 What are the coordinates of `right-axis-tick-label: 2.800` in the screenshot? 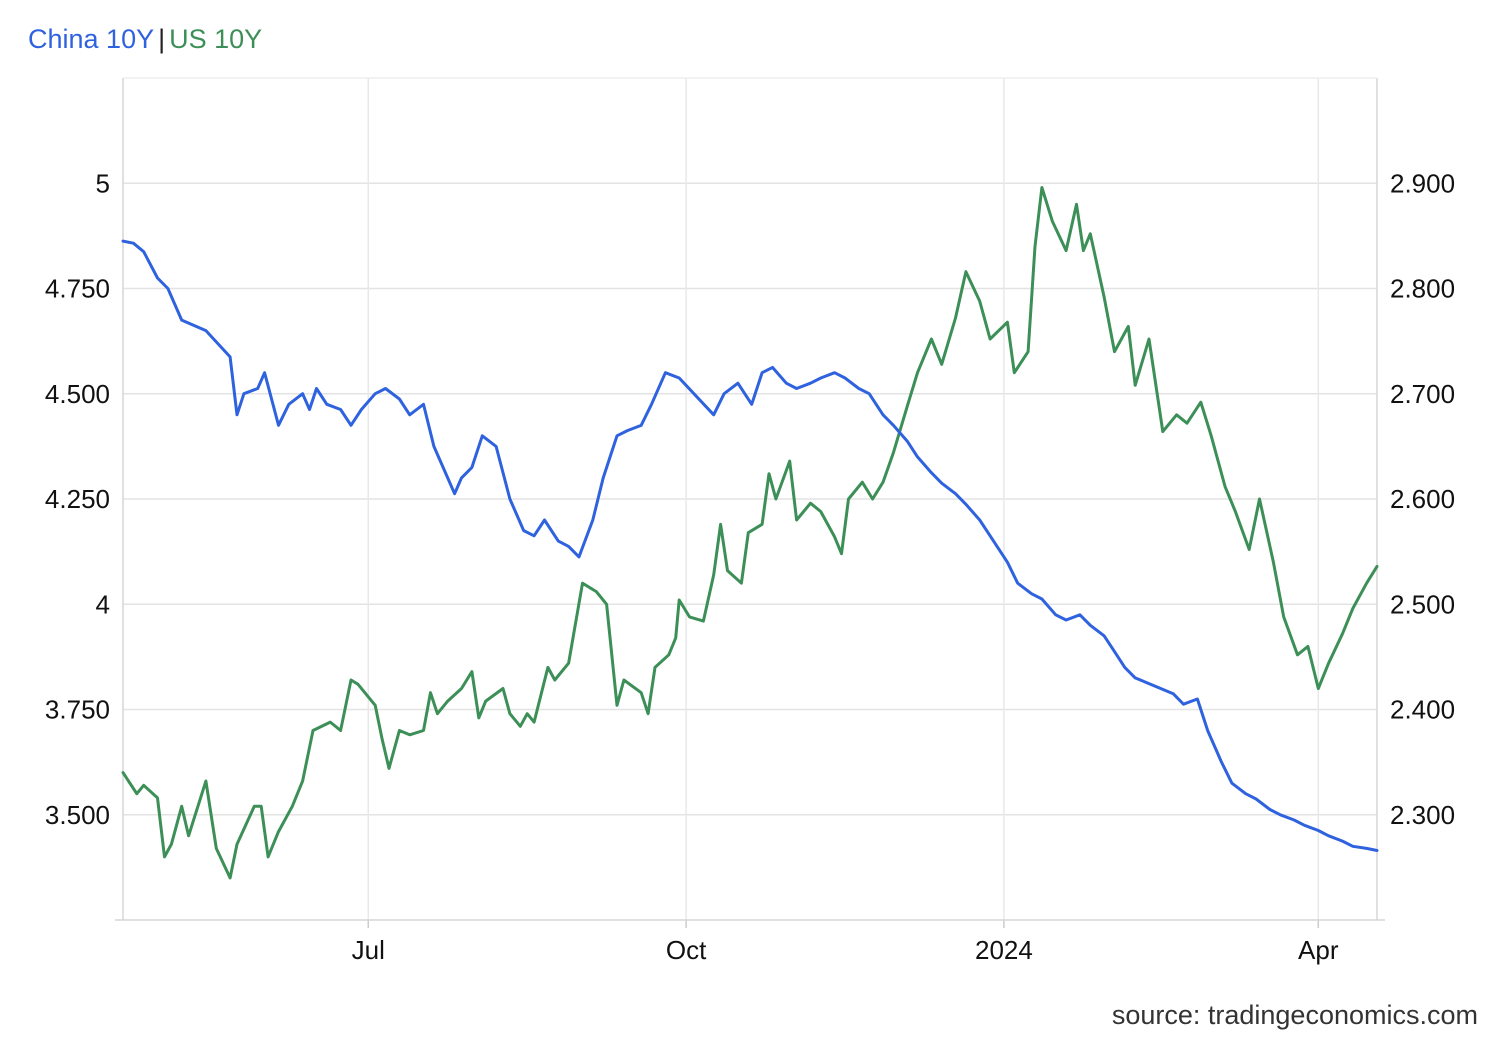 It's located at (1422, 289).